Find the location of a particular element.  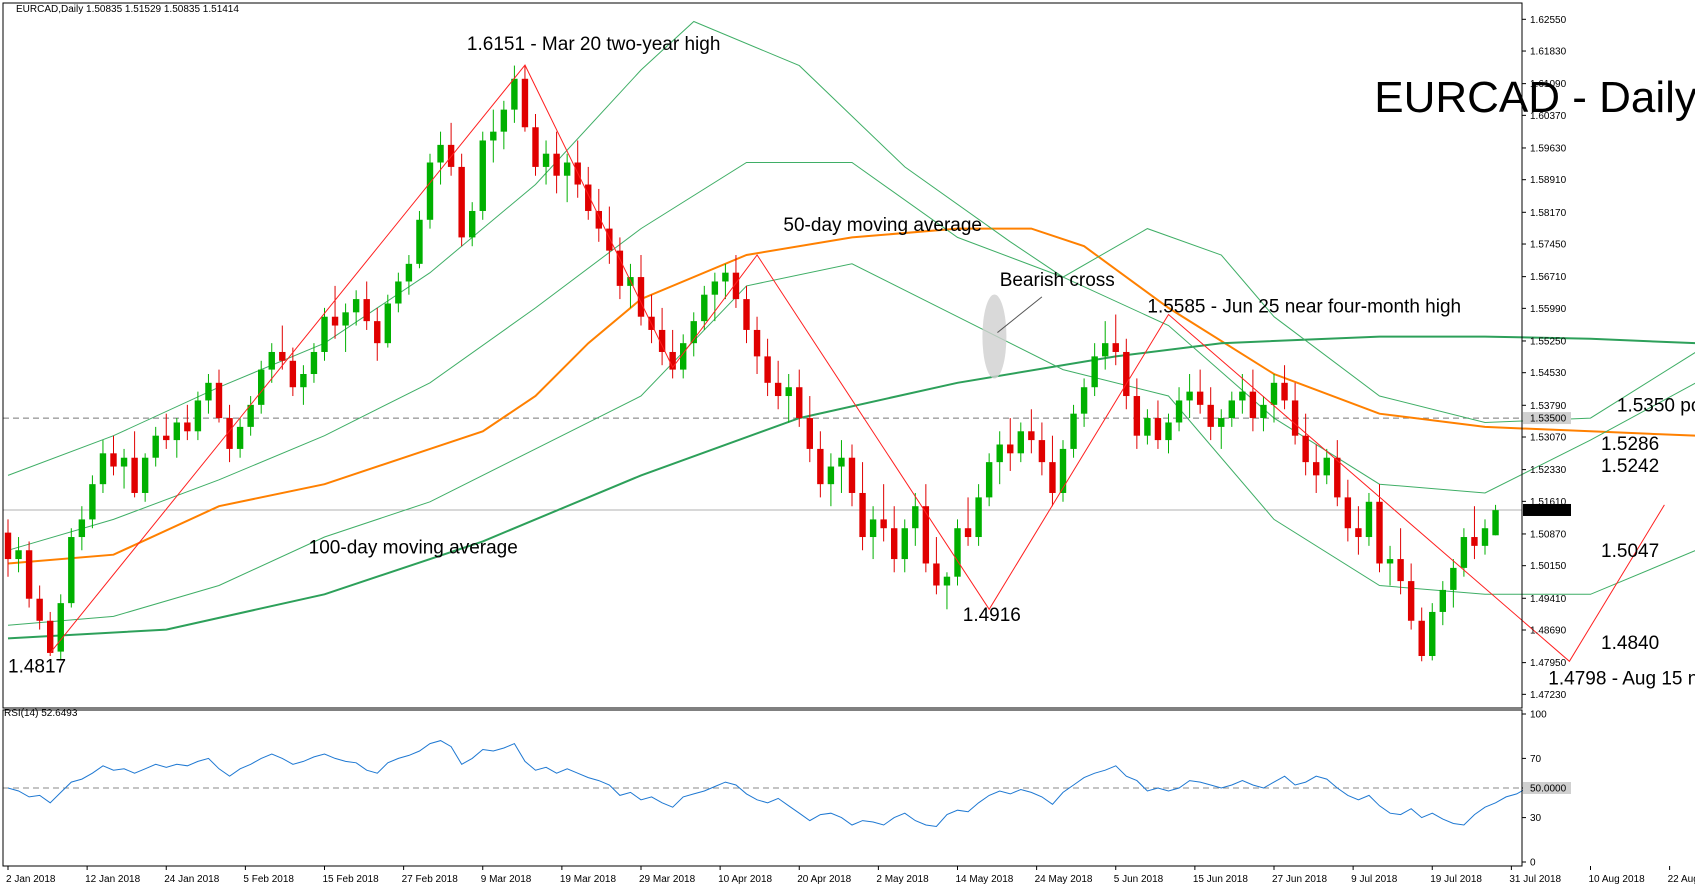

y-tick-label: 1.49410 is located at coordinates (1548, 599).